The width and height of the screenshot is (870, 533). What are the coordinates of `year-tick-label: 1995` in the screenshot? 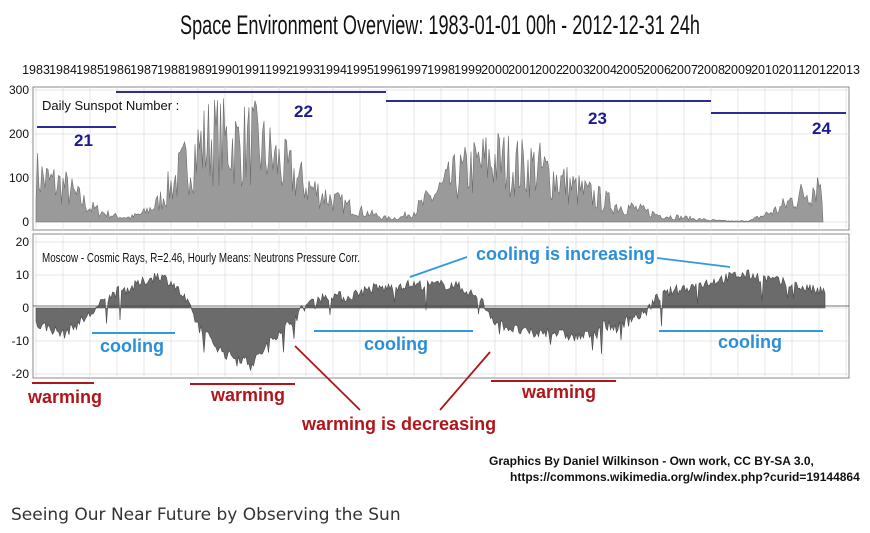 It's located at (360, 70).